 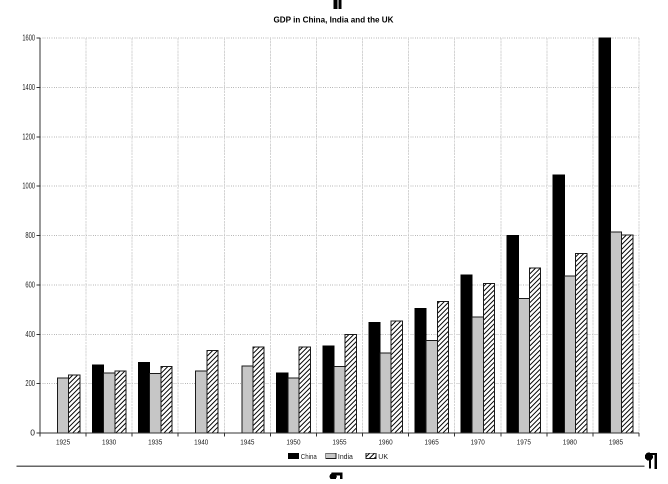 What do you see at coordinates (339, 442) in the screenshot?
I see `svg-text: 1955` at bounding box center [339, 442].